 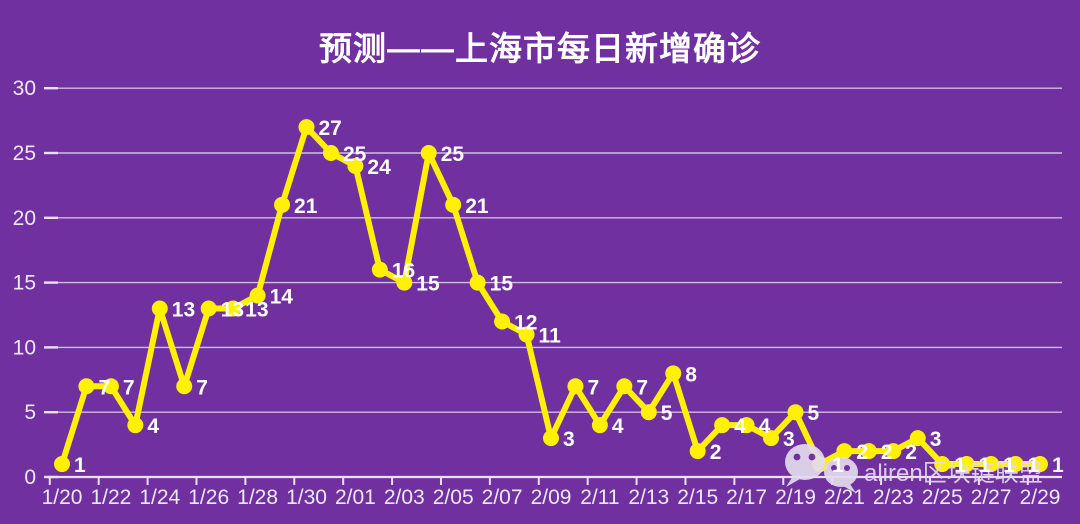 What do you see at coordinates (795, 497) in the screenshot?
I see `x-axis-label: 2/19` at bounding box center [795, 497].